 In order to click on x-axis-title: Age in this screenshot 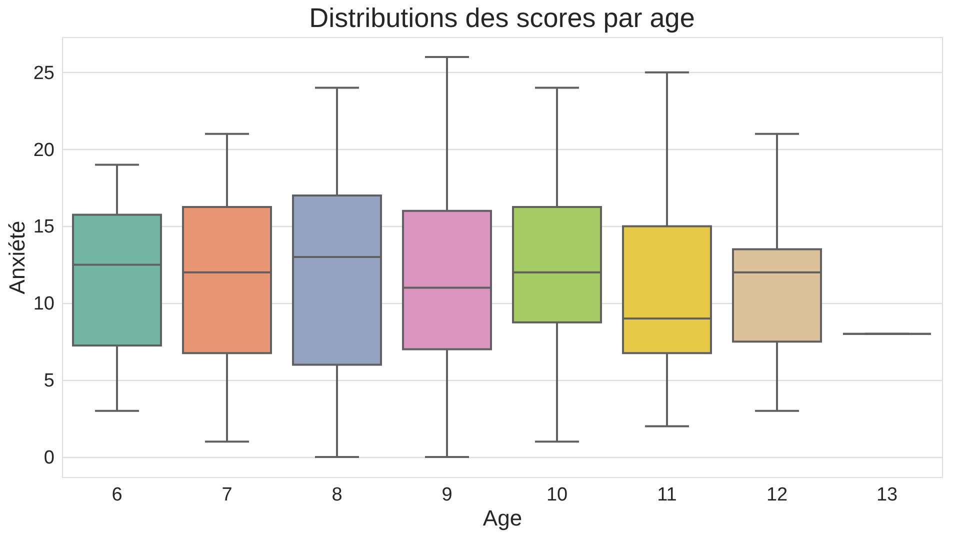, I will do `click(502, 518)`.